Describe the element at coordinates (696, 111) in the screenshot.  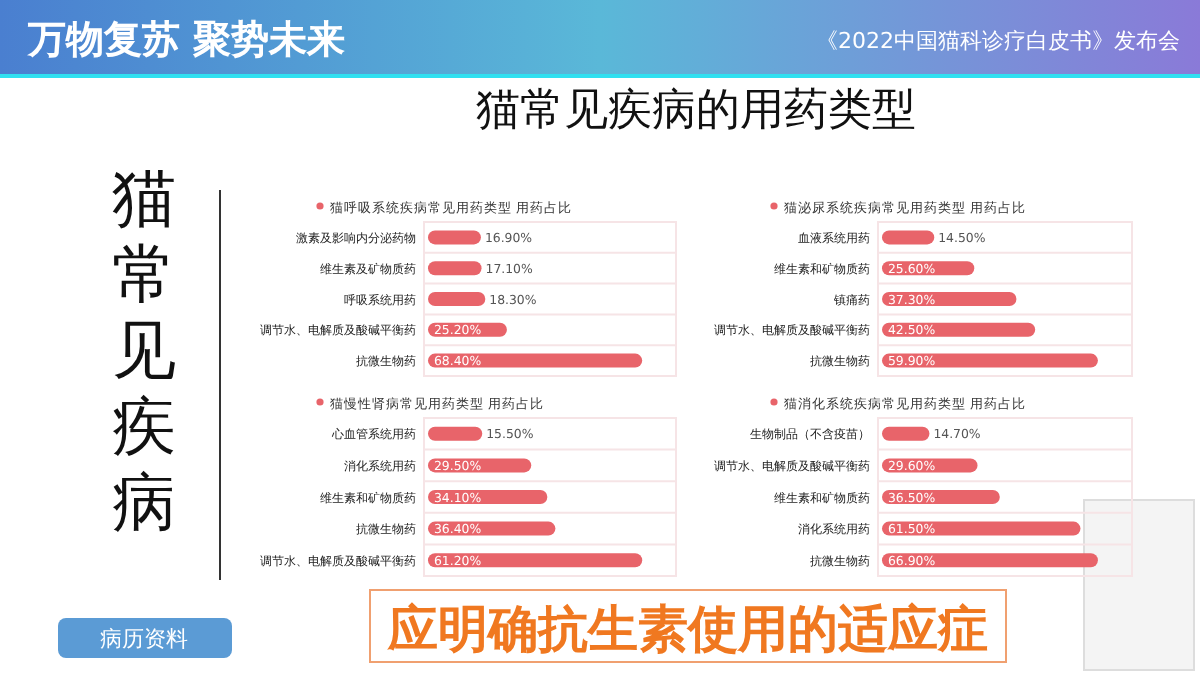
I see `text: 猫常见疾病的用药类型` at that location.